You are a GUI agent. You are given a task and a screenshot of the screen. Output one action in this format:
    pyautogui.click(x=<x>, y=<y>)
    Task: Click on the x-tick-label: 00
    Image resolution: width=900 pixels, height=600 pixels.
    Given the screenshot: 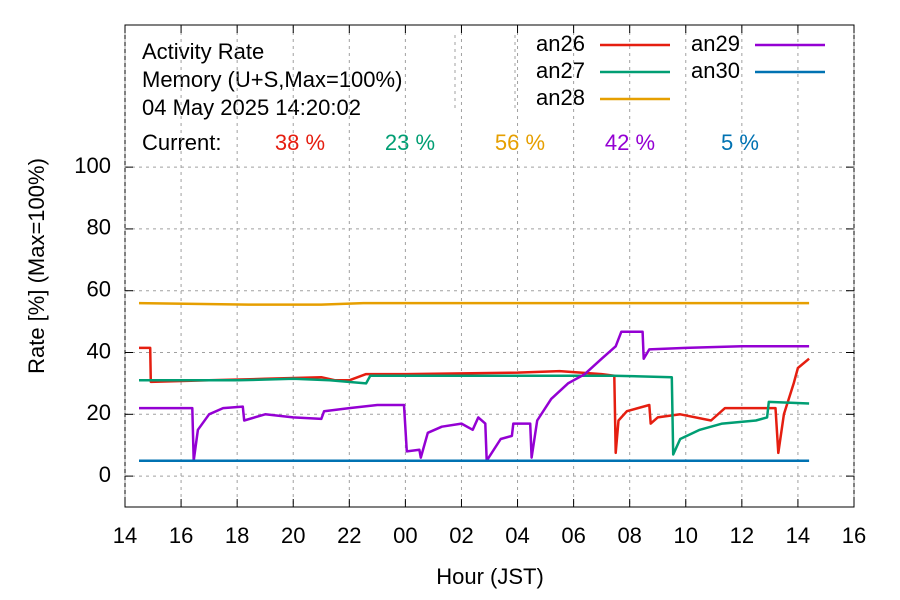 What is the action you would take?
    pyautogui.click(x=405, y=535)
    